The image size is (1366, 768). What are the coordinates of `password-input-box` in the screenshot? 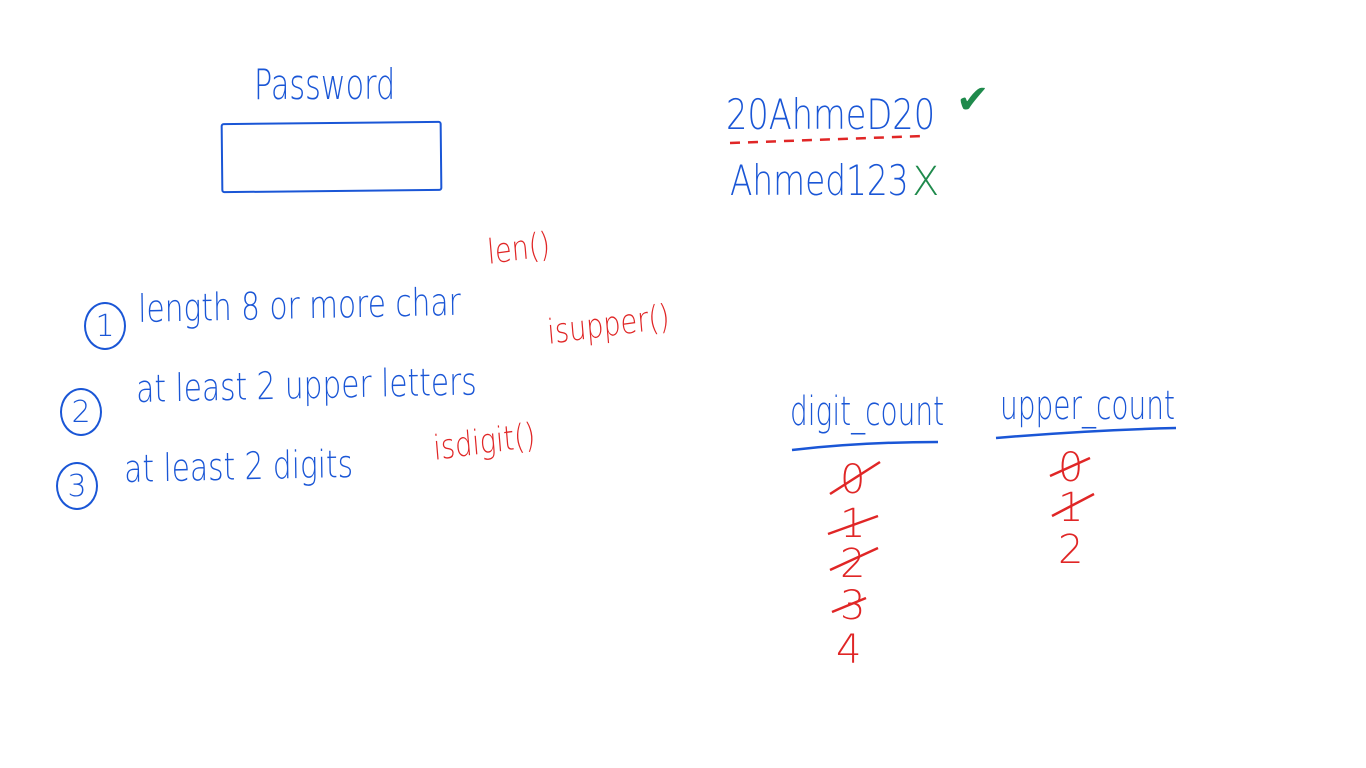 It's located at (331, 157).